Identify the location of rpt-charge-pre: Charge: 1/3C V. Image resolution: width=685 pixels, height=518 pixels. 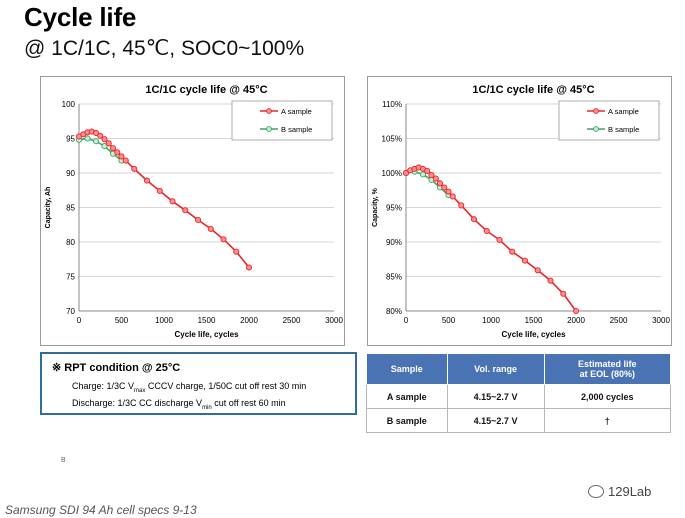
(103, 386).